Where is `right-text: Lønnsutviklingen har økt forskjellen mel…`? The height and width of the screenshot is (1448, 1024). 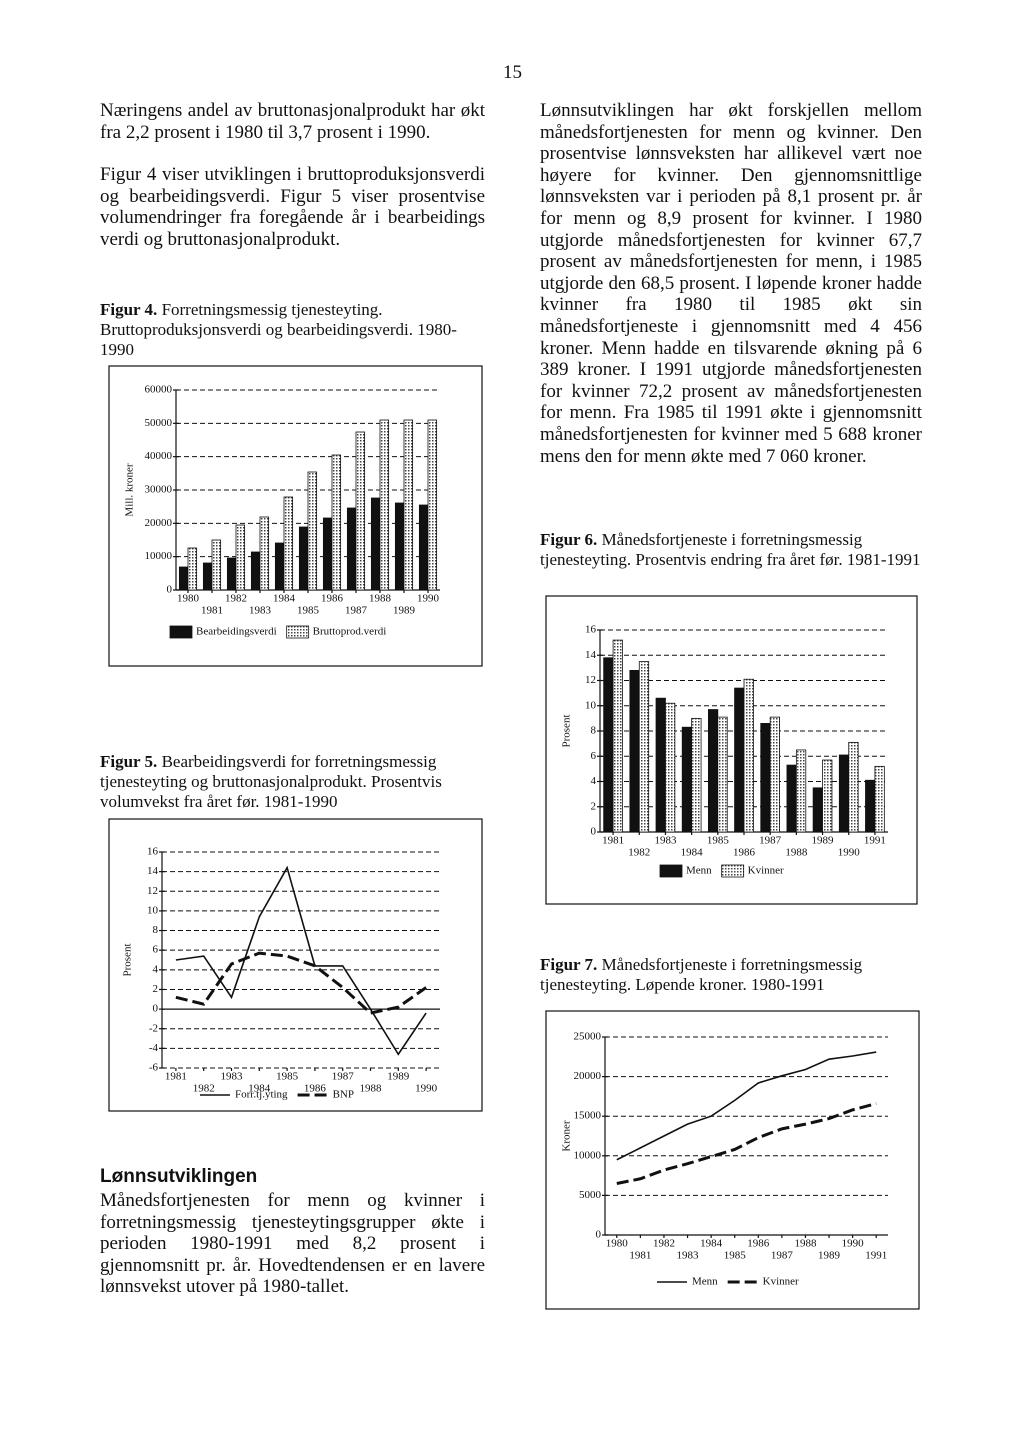 right-text: Lønnsutviklingen har økt forskjellen mel… is located at coordinates (731, 294).